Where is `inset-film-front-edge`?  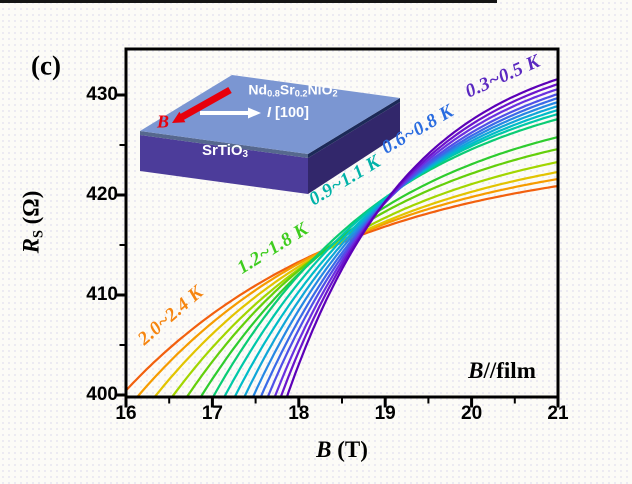
inset-film-front-edge is located at coordinates (224, 144).